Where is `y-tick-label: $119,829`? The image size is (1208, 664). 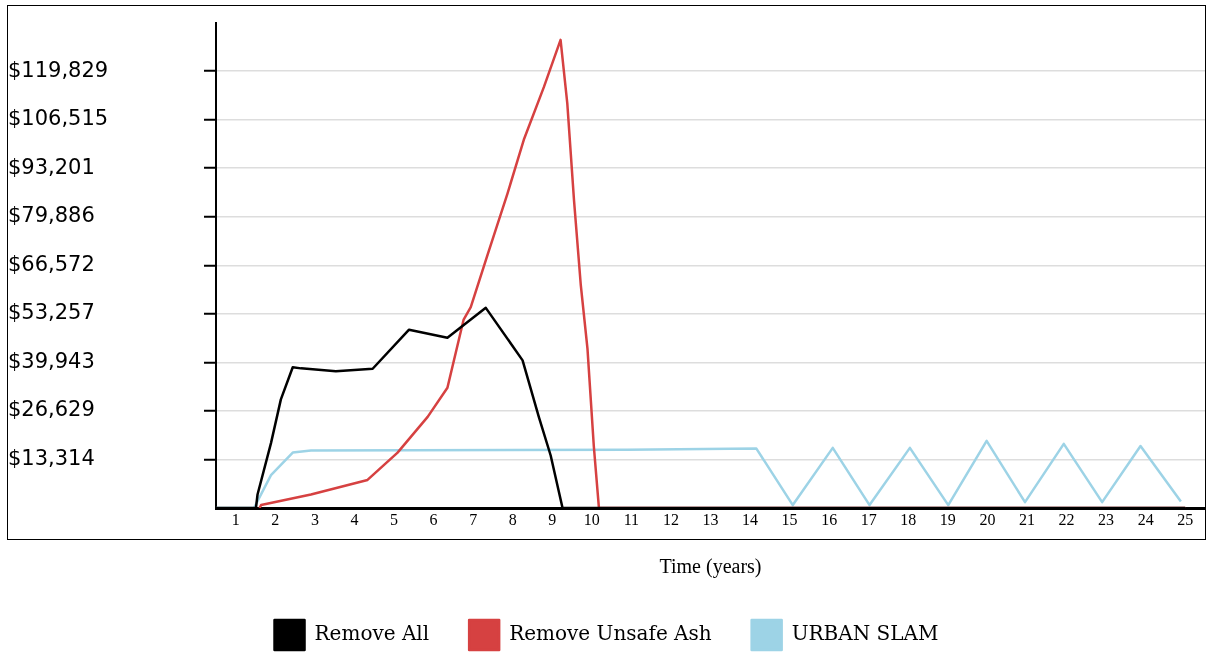
y-tick-label: $119,829 is located at coordinates (58, 69).